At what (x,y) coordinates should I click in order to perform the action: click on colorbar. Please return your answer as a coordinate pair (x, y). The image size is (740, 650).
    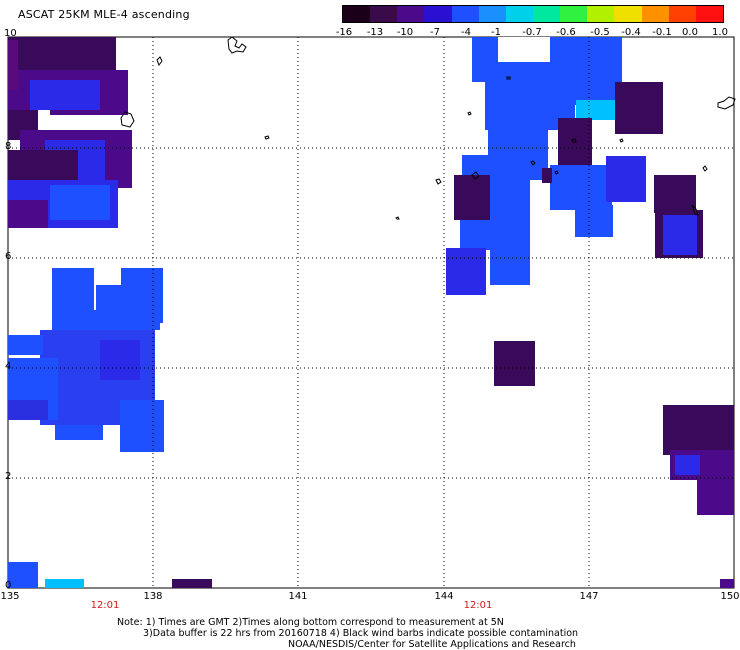
    Looking at the image, I should click on (533, 14).